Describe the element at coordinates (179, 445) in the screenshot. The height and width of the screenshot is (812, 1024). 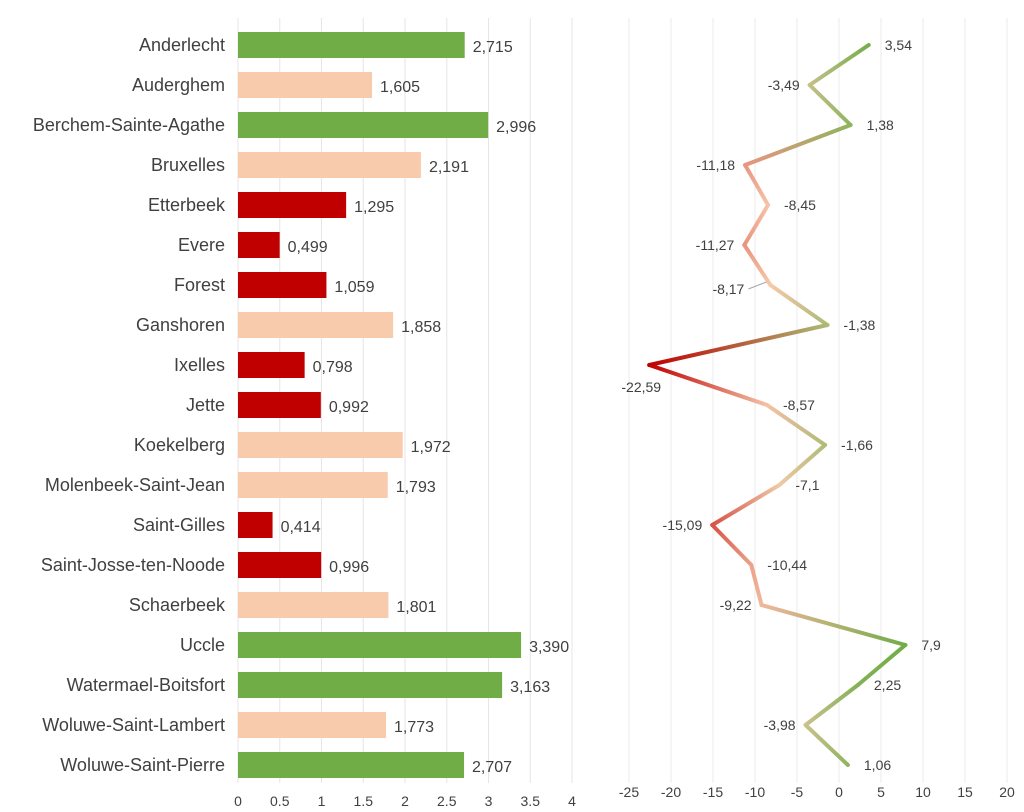
I see `category-label: Koekelberg` at that location.